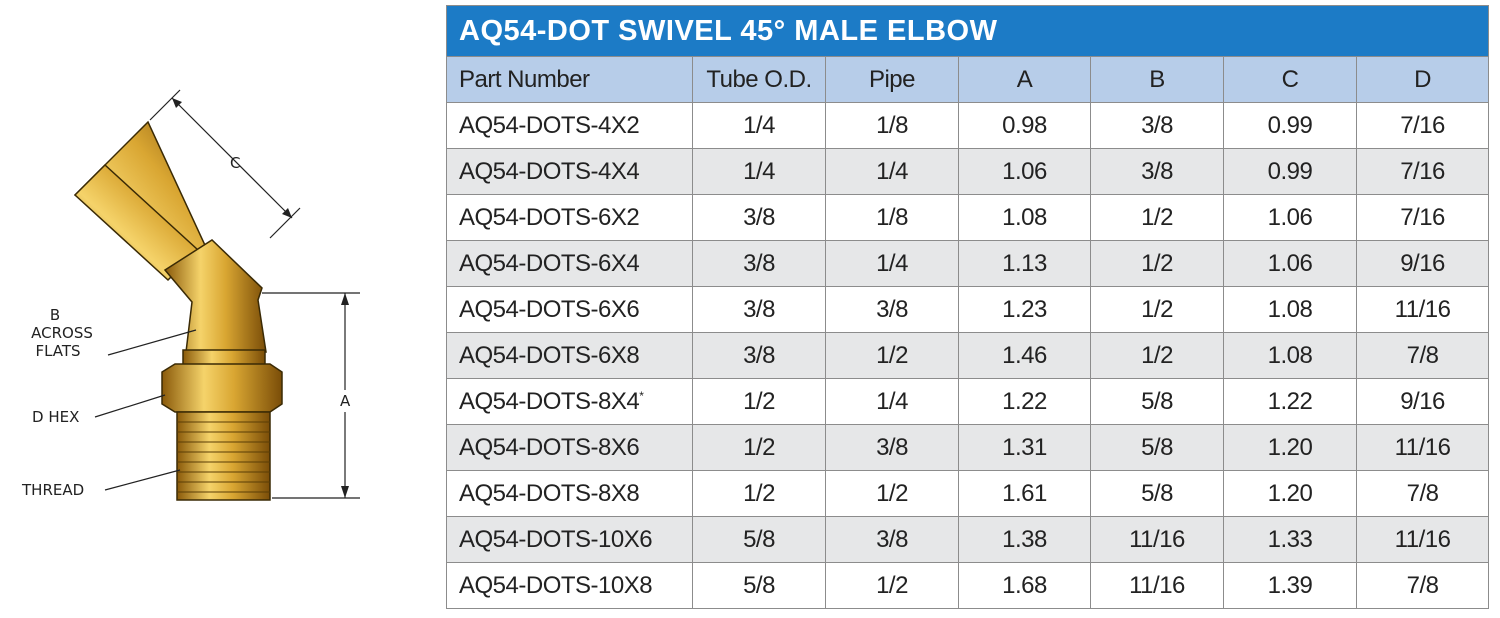 This screenshot has height=618, width=1500. I want to click on column-header: Tube O.D., so click(759, 79).